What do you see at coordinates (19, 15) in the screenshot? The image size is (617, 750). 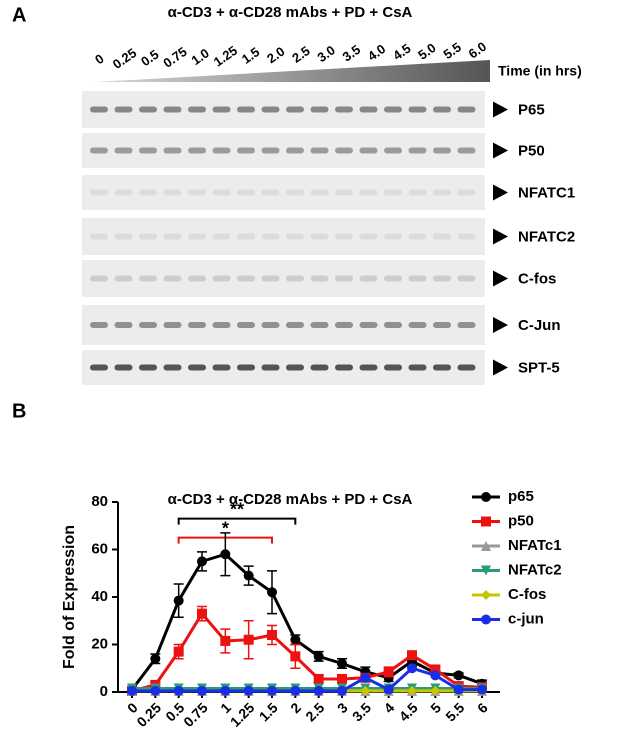 I see `panel-label: A` at bounding box center [19, 15].